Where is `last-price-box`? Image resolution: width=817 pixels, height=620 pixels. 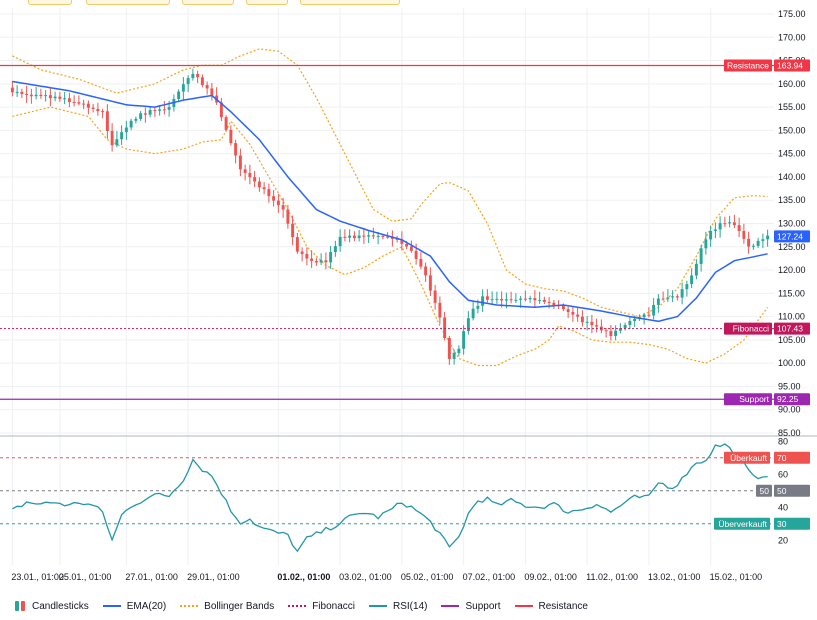
last-price-box is located at coordinates (792, 236).